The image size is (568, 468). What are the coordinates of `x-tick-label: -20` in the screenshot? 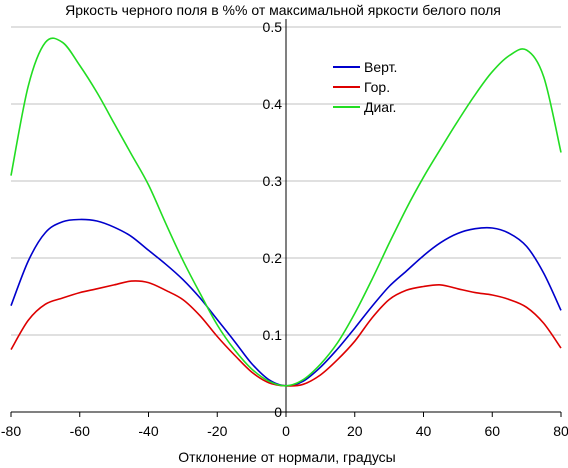 It's located at (217, 431).